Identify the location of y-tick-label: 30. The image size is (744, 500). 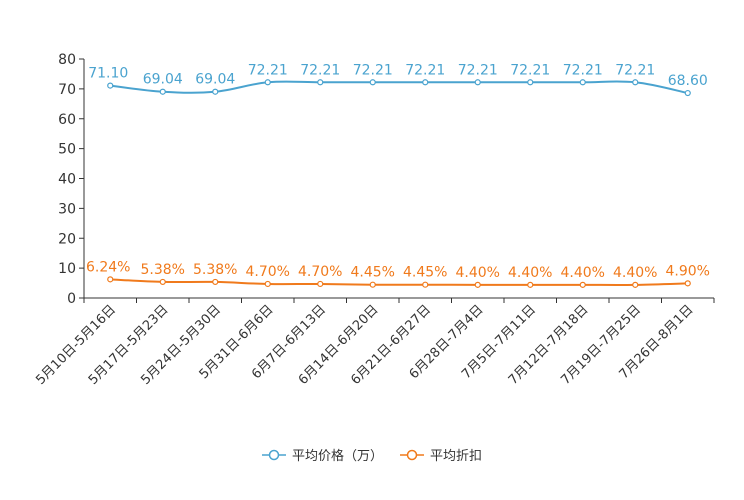
(67, 209).